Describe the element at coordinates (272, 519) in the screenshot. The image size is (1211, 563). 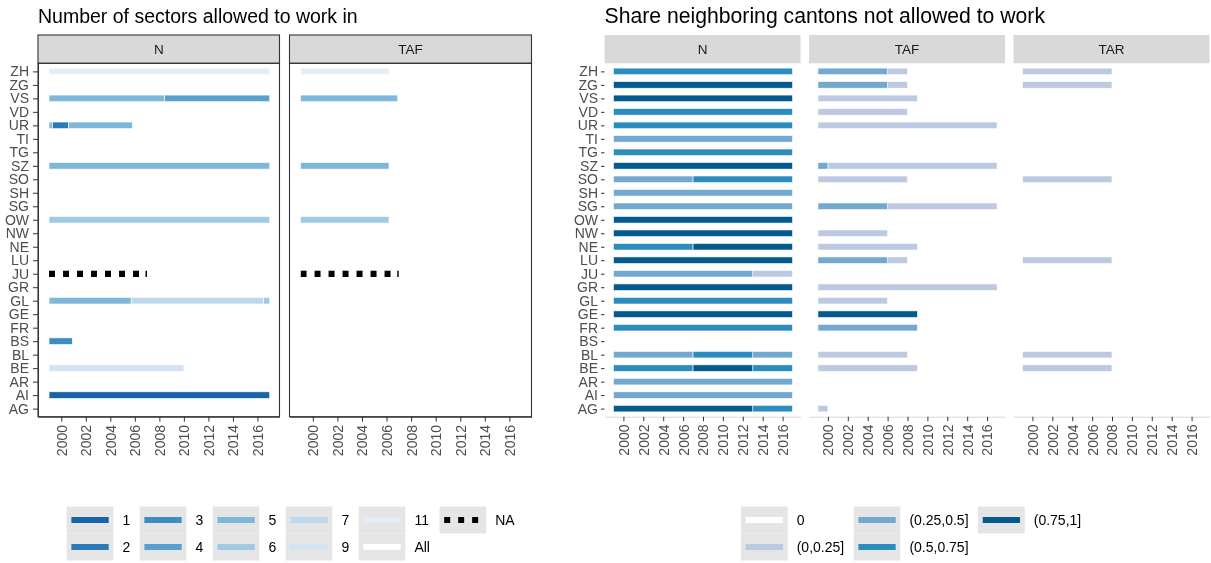
I see `legend-label: 5` at that location.